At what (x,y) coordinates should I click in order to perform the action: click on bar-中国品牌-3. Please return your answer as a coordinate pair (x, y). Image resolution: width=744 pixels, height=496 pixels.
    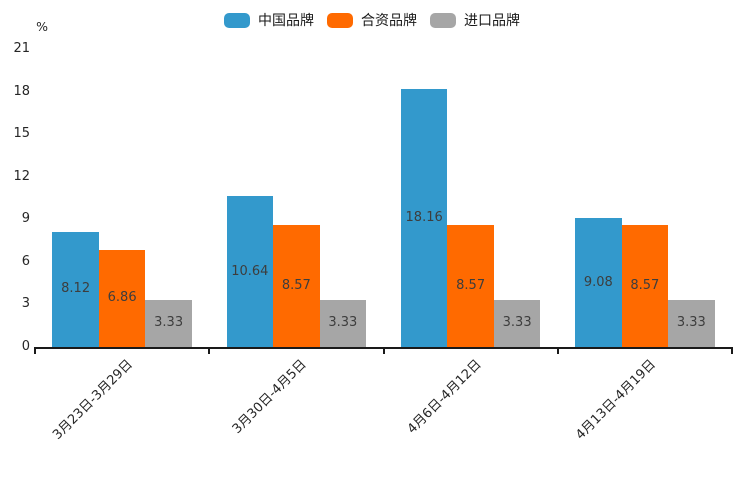
    Looking at the image, I should click on (598, 282).